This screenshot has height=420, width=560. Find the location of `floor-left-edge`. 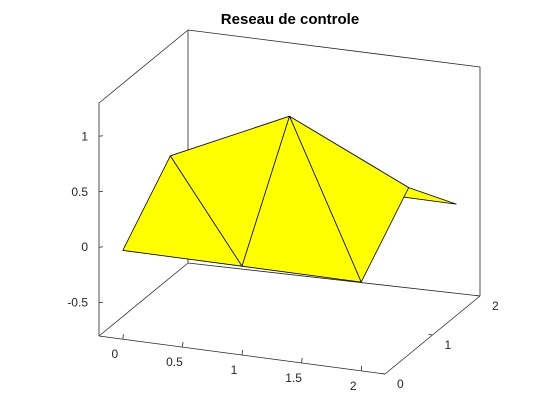

floor-left-edge is located at coordinates (143, 299).